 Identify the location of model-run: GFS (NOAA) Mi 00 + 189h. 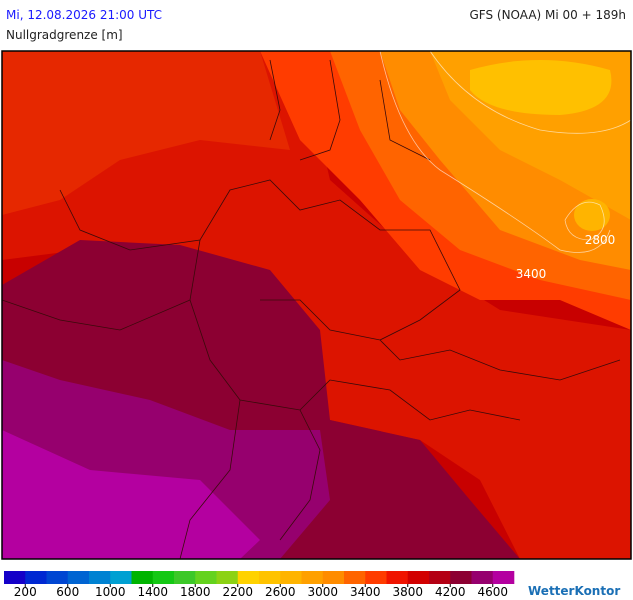
(547, 15).